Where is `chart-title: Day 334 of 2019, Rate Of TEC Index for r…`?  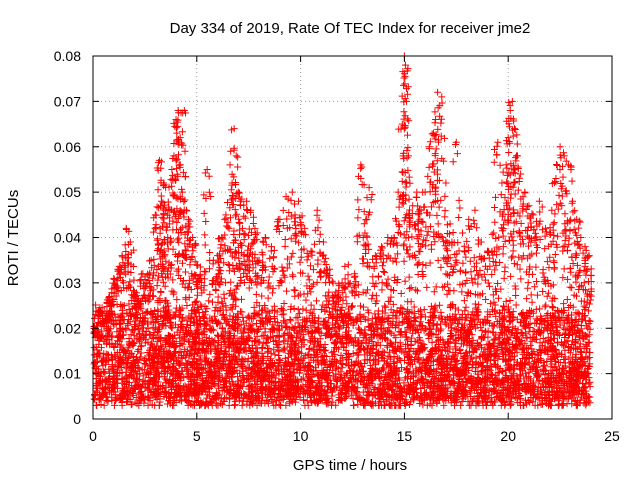 chart-title: Day 334 of 2019, Rate Of TEC Index for r… is located at coordinates (350, 28).